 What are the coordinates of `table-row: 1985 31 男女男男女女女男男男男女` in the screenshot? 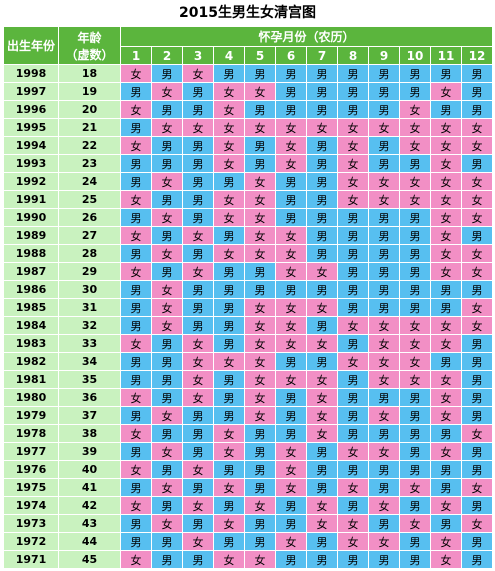 It's located at (248, 307).